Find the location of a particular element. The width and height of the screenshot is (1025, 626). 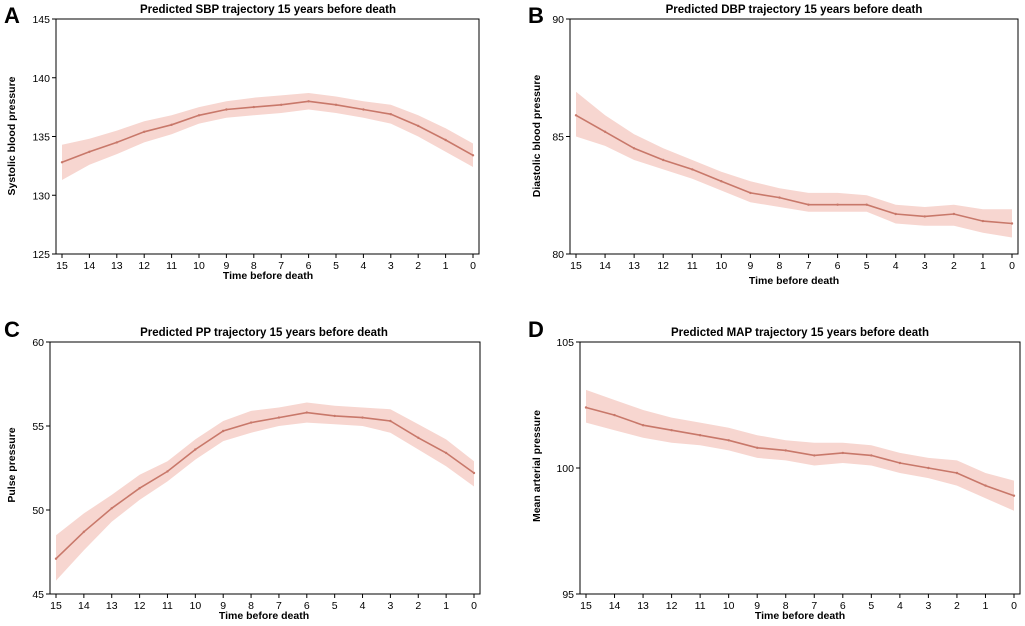

y-tick-label: 95 is located at coordinates (568, 595).